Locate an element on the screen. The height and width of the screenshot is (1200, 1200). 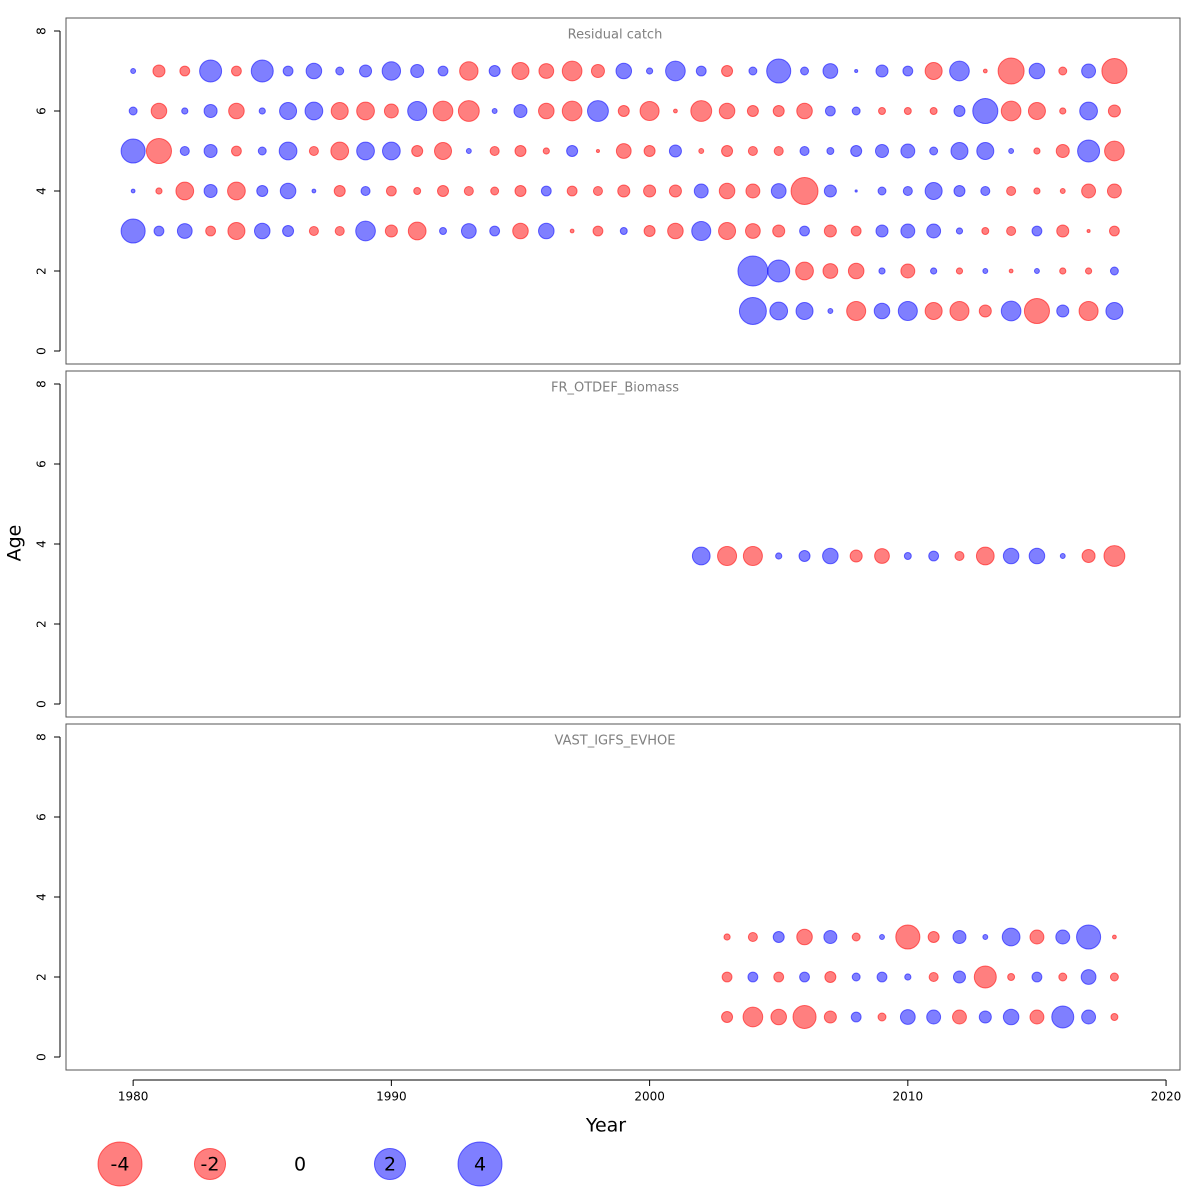
legend-bubble is located at coordinates (390, 1164).